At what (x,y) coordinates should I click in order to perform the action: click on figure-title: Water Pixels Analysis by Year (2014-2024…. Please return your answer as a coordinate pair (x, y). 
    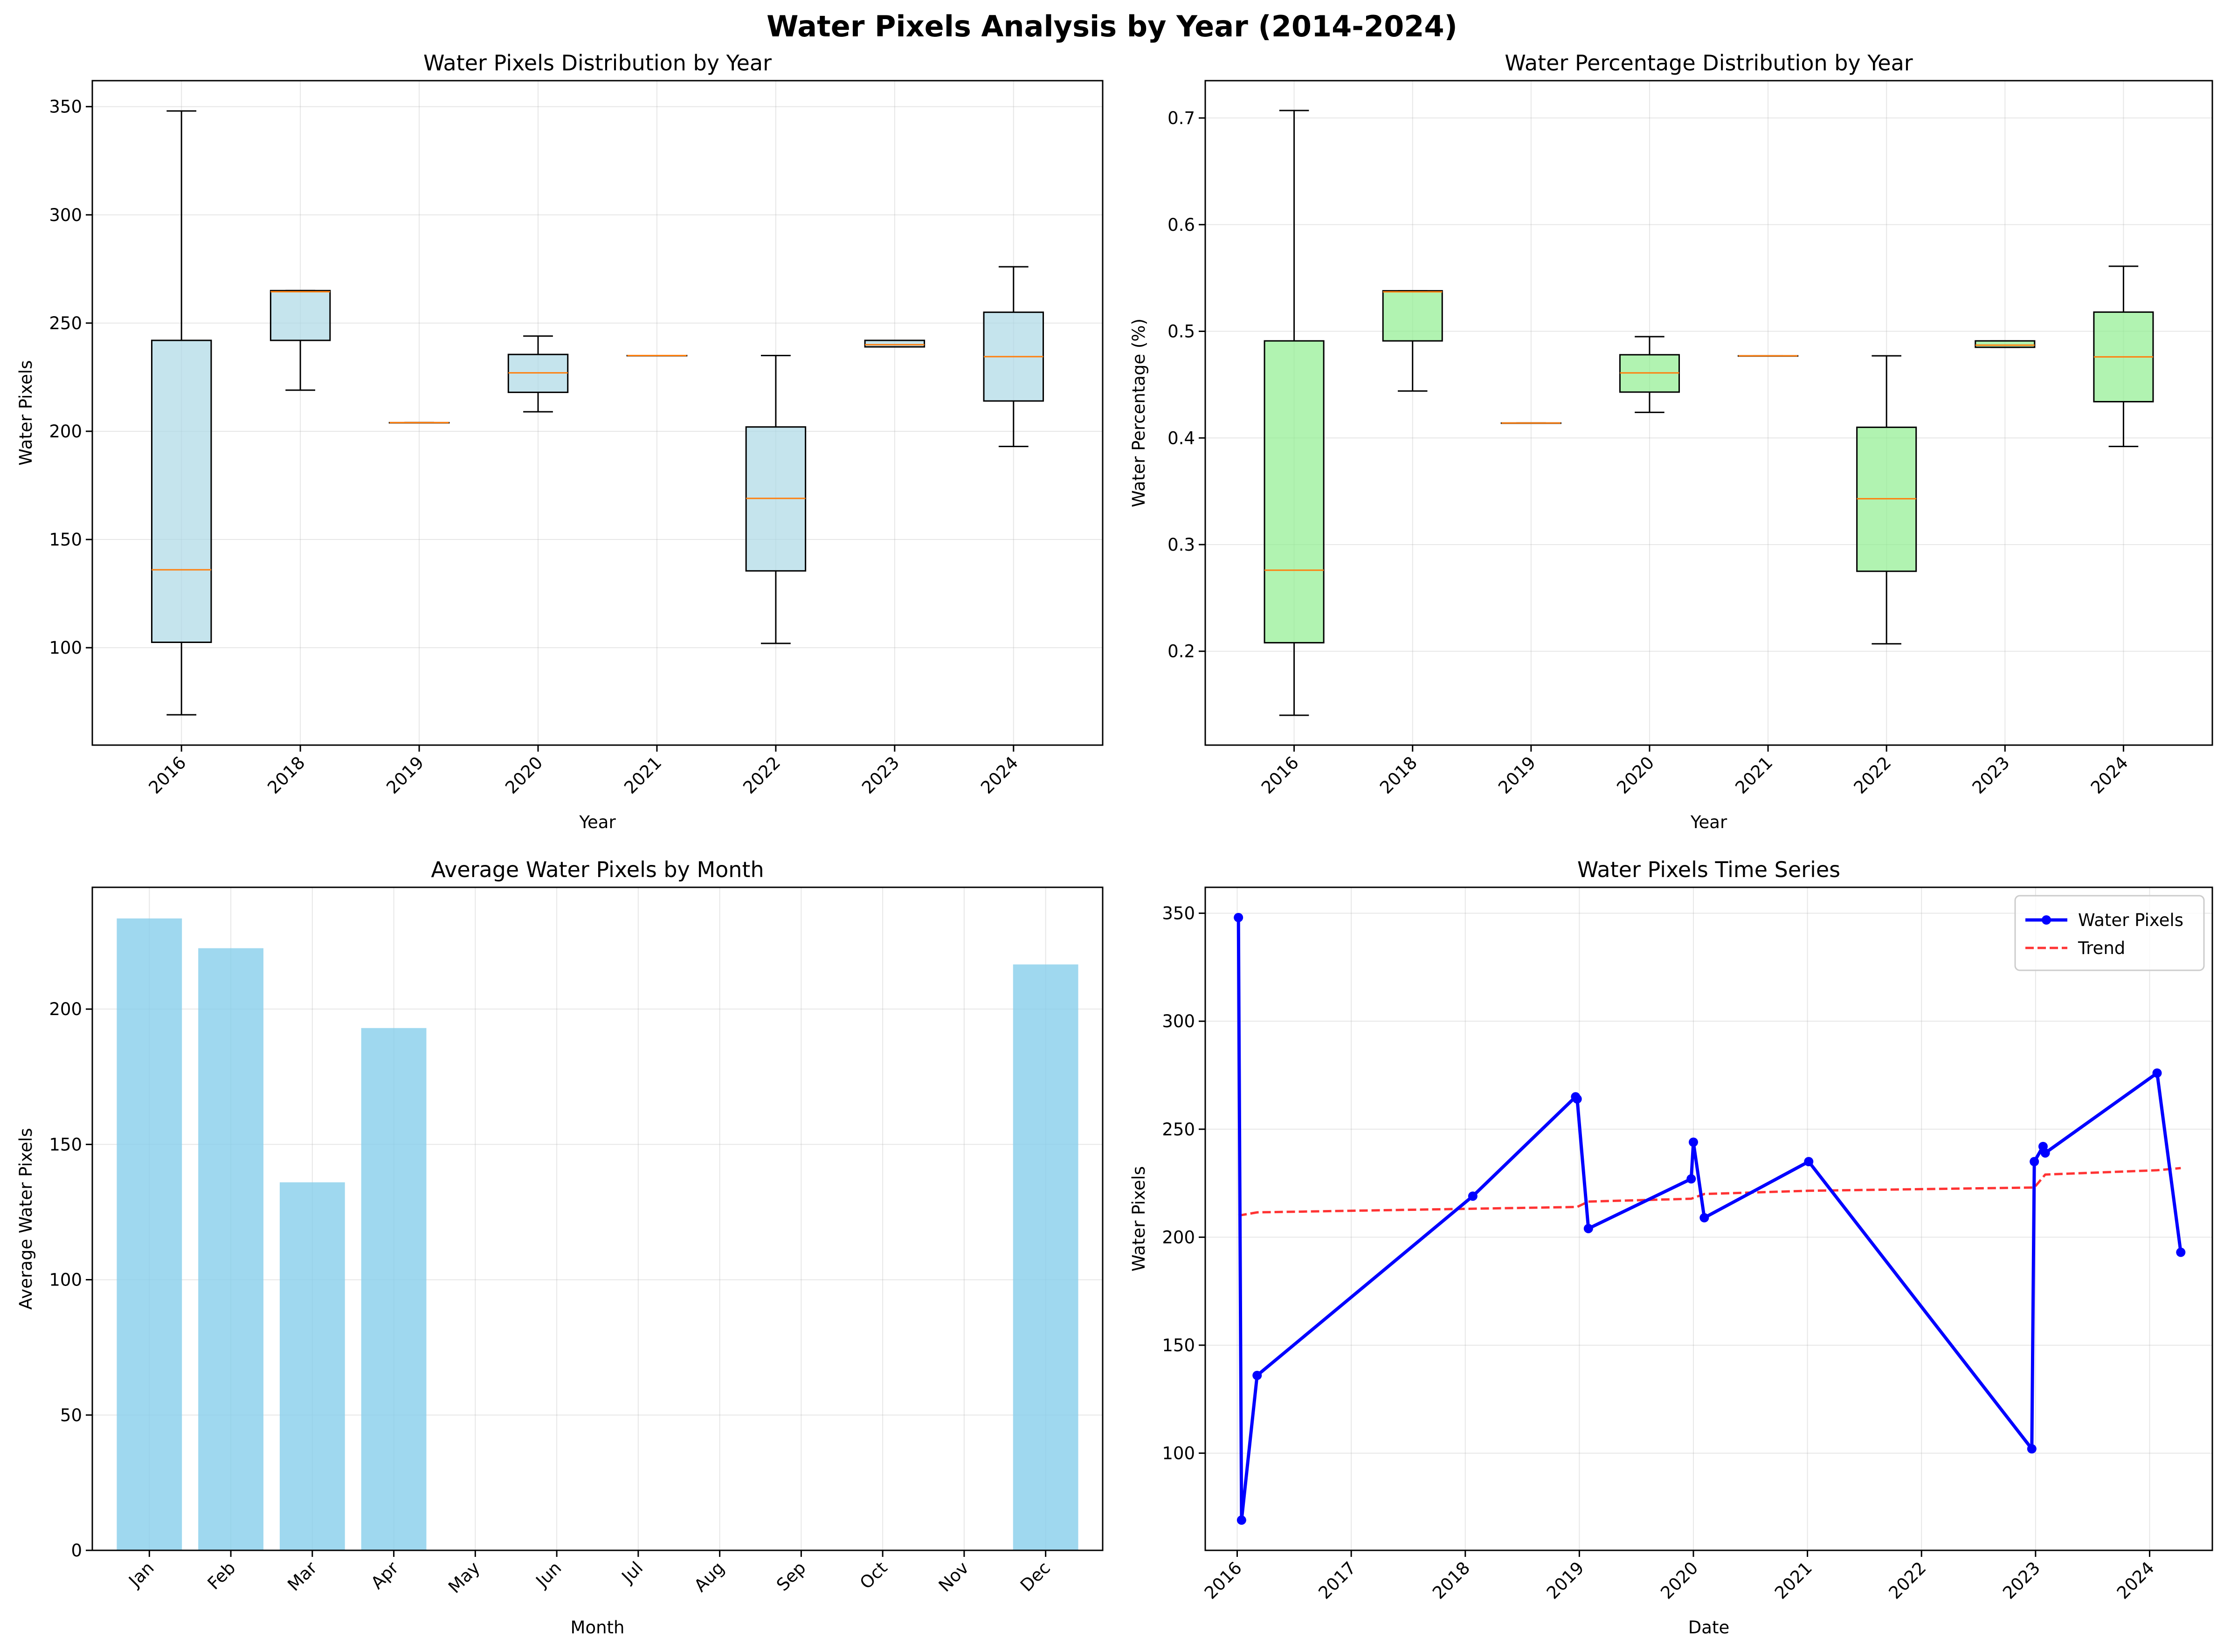
    Looking at the image, I should click on (1112, 26).